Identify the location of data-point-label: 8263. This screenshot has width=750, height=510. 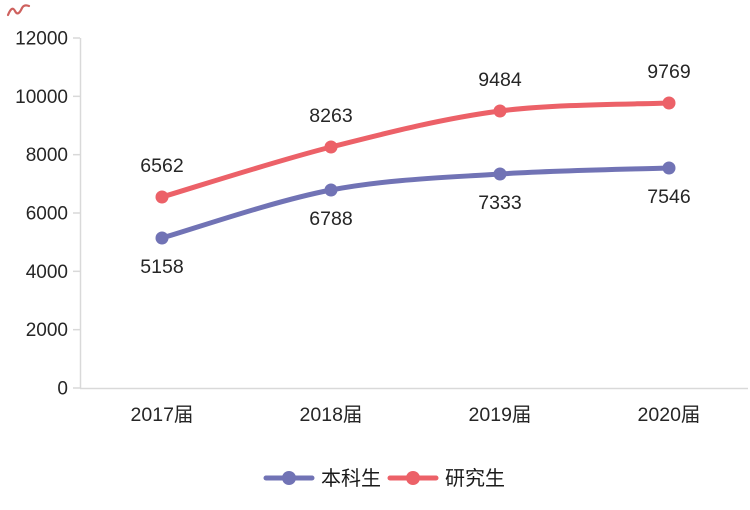
(330, 116).